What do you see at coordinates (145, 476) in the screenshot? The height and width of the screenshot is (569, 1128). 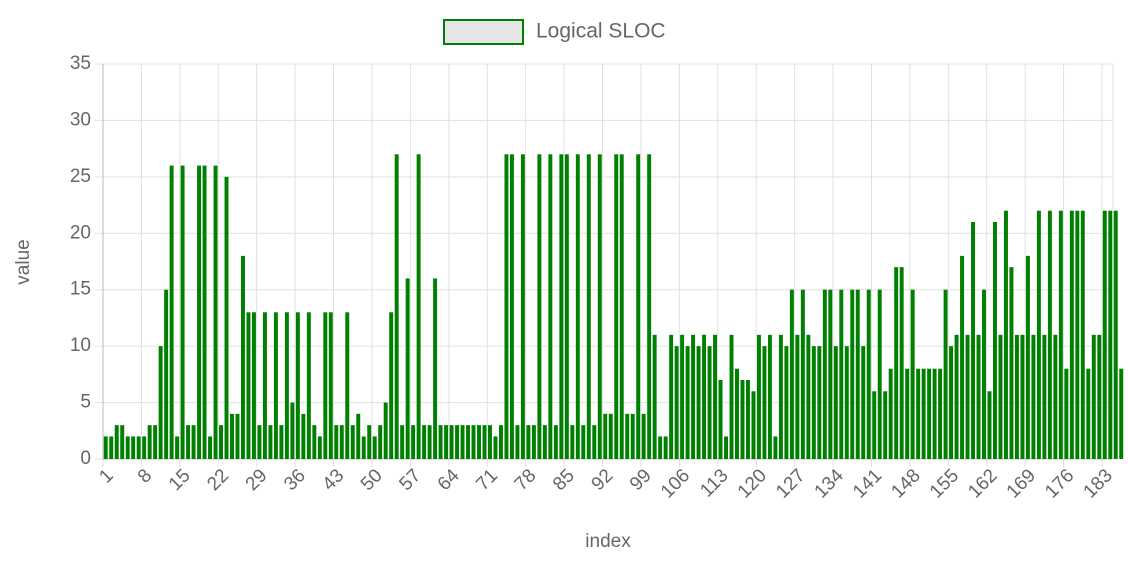 I see `x-tick-label: 8` at bounding box center [145, 476].